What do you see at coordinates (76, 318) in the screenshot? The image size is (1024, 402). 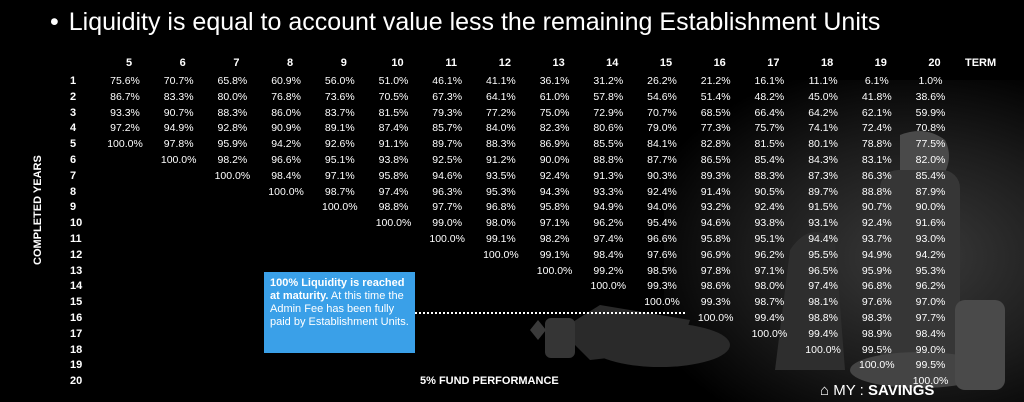 I see `year-label-16: 16` at bounding box center [76, 318].